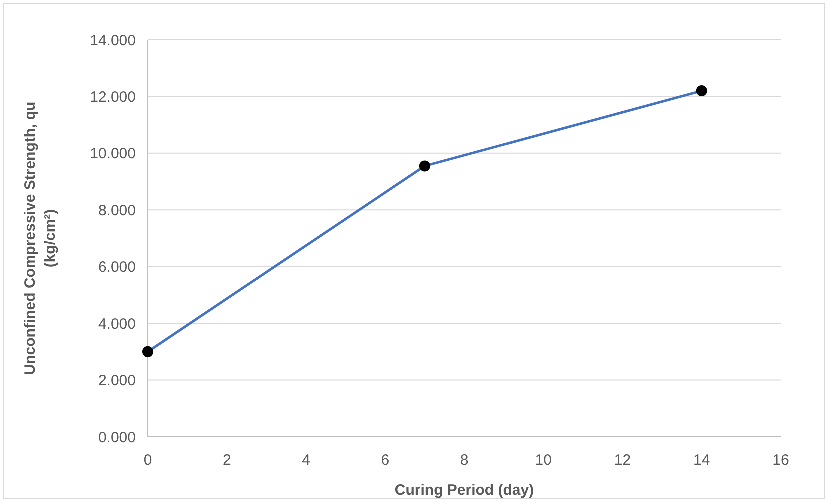 Image resolution: width=829 pixels, height=503 pixels. What do you see at coordinates (385, 460) in the screenshot?
I see `x-tick-label: 6` at bounding box center [385, 460].